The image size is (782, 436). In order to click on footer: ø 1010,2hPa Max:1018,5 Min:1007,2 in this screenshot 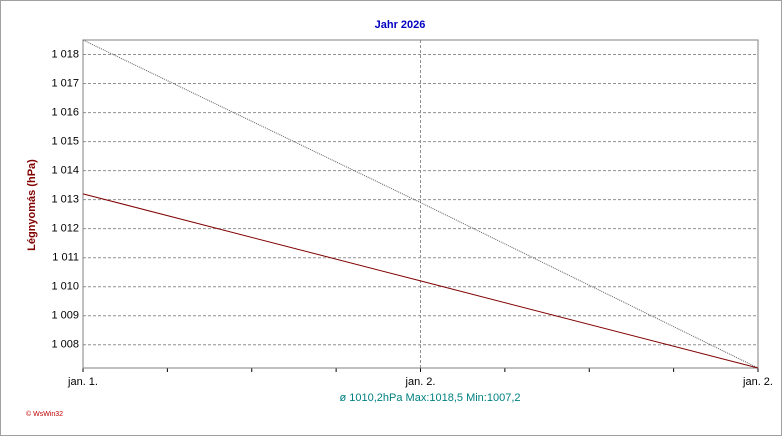, I will do `click(429, 398)`.